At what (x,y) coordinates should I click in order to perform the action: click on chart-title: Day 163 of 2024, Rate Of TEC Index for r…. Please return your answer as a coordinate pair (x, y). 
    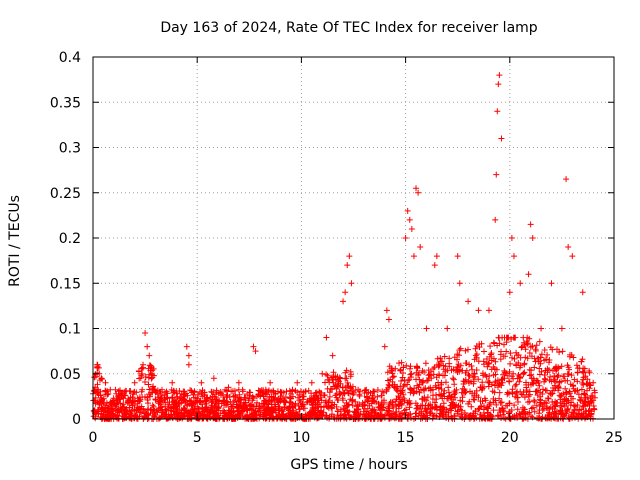
    Looking at the image, I should click on (348, 28).